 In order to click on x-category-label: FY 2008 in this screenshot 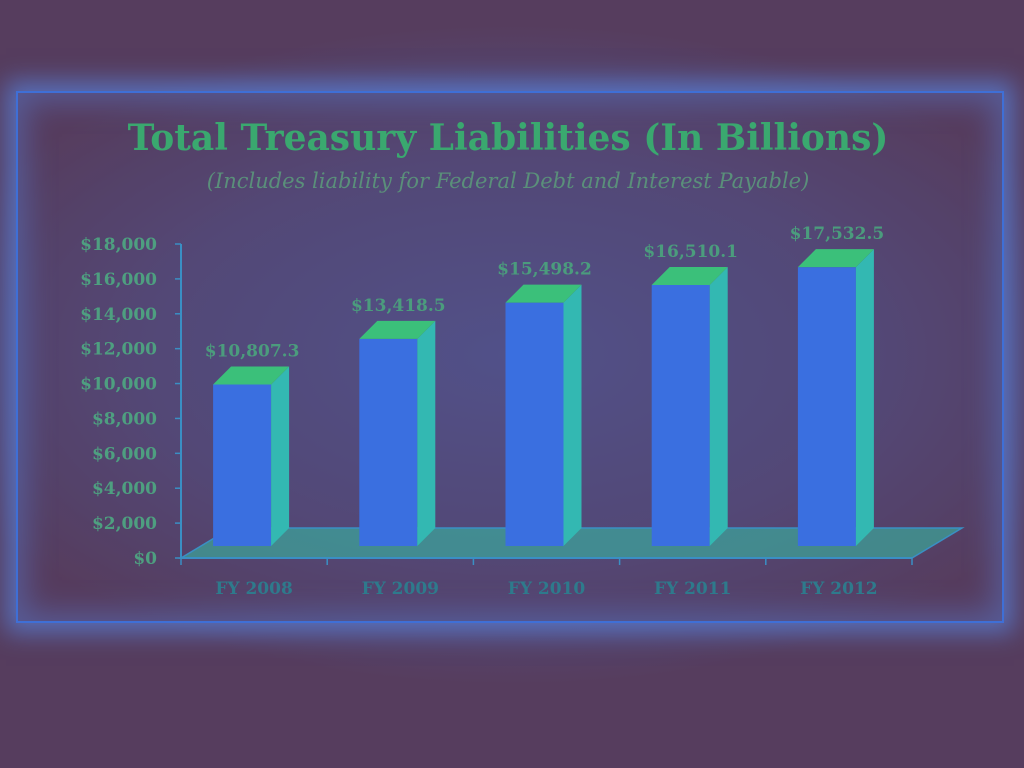, I will do `click(253, 589)`.